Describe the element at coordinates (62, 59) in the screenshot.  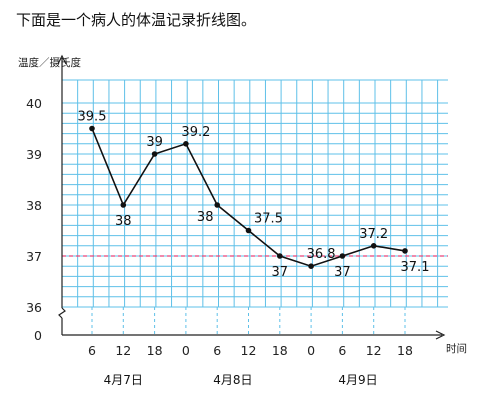
I see `y-axis-arrow` at that location.